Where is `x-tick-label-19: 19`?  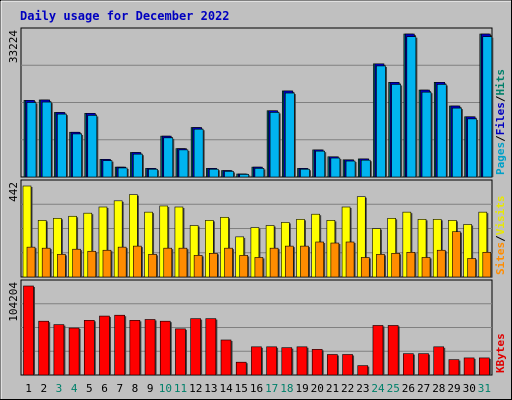 x-tick-label-19: 19 is located at coordinates (301, 388).